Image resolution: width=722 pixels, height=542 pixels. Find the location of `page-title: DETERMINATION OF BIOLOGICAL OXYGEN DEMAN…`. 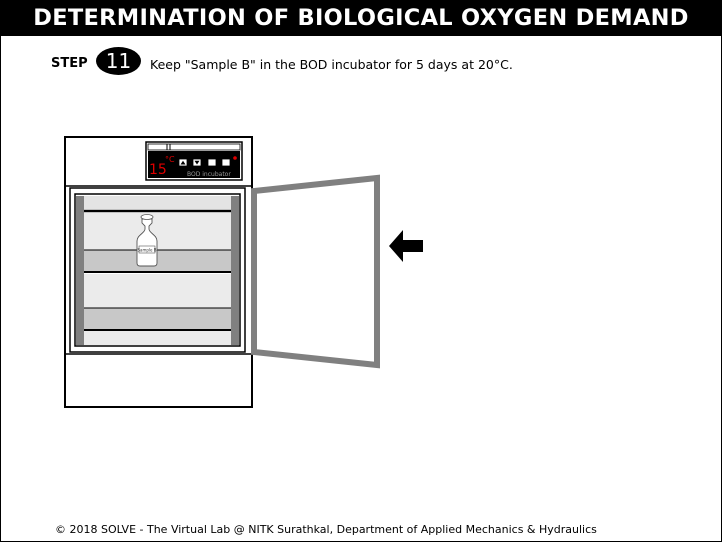

page-title: DETERMINATION OF BIOLOGICAL OXYGEN DEMAN… is located at coordinates (361, 18).